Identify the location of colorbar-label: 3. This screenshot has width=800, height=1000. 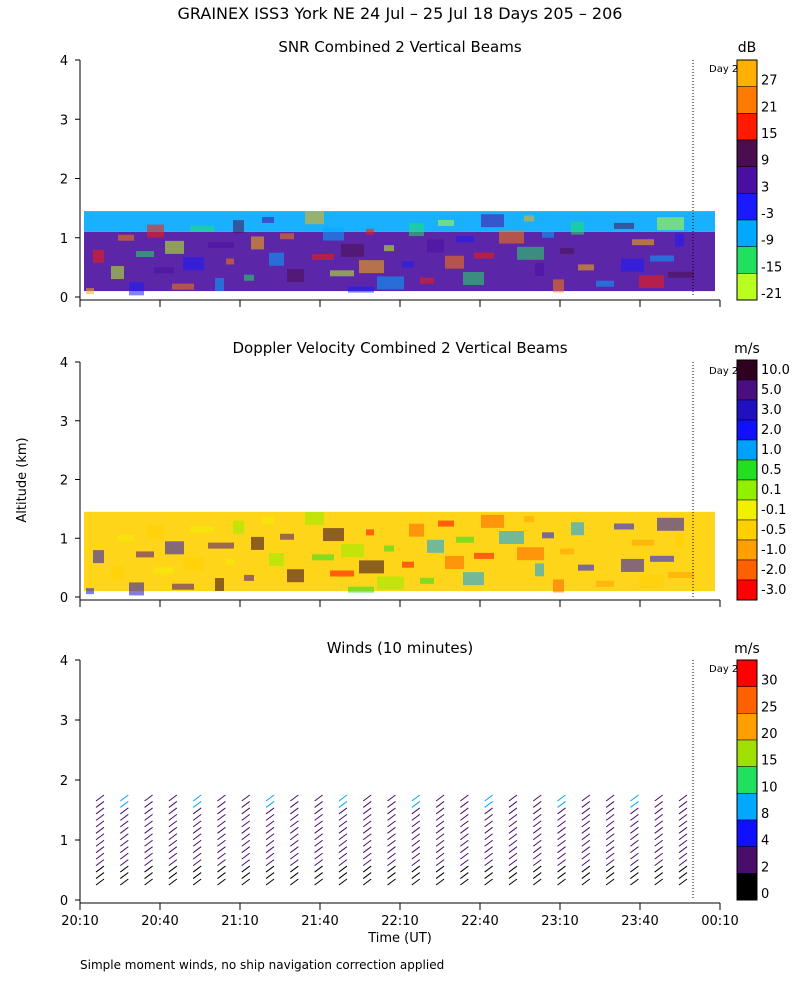
(765, 187).